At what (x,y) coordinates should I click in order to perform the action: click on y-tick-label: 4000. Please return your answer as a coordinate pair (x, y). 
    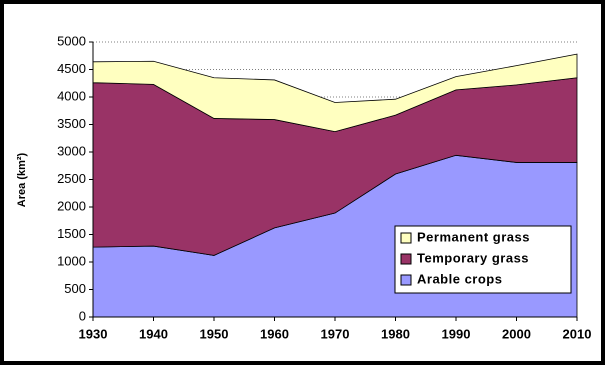
    Looking at the image, I should click on (71, 95).